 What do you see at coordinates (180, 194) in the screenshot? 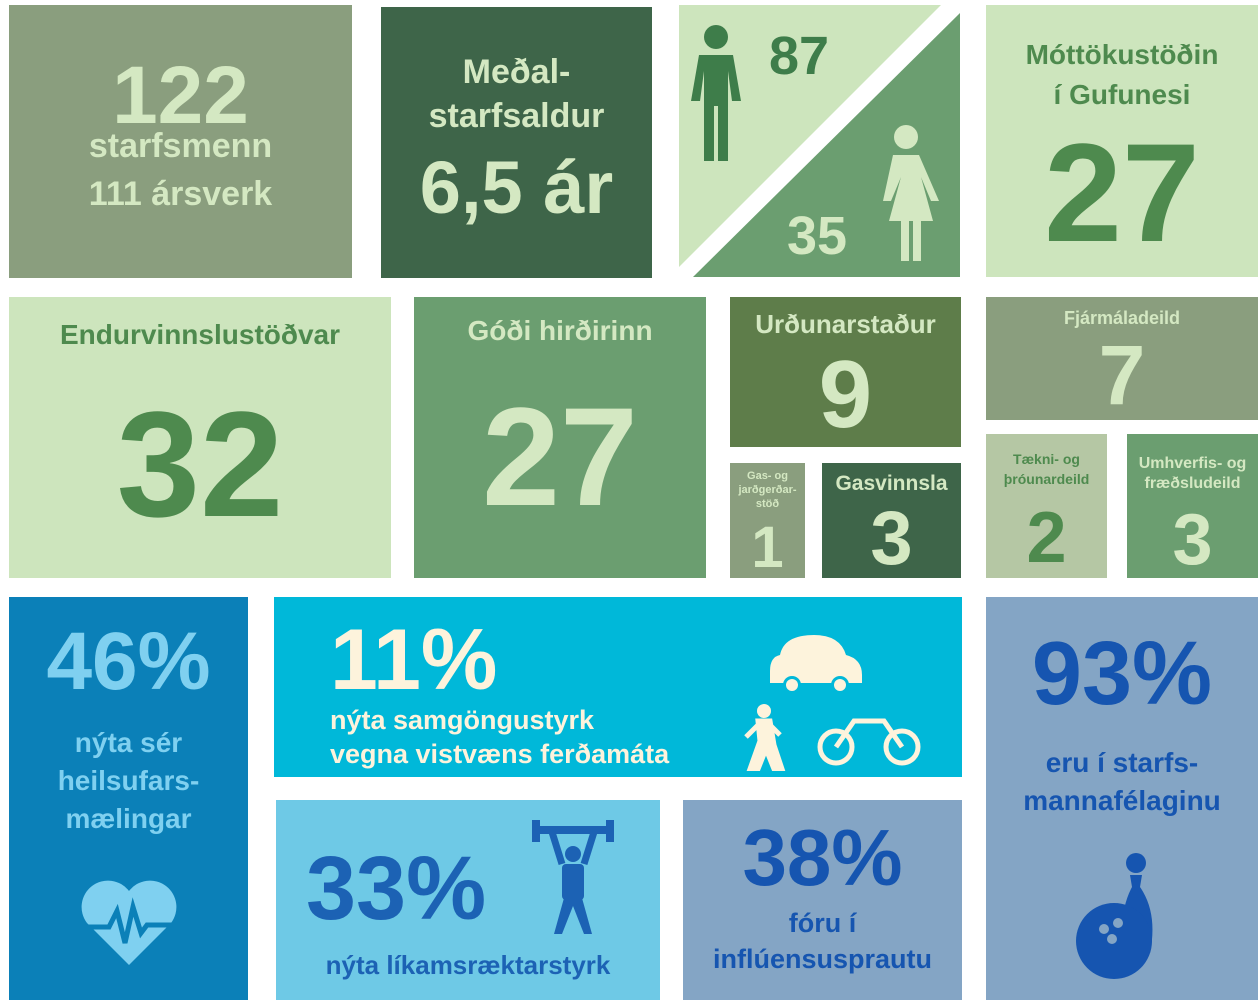
I see `staff-label: 111 ársverk` at bounding box center [180, 194].